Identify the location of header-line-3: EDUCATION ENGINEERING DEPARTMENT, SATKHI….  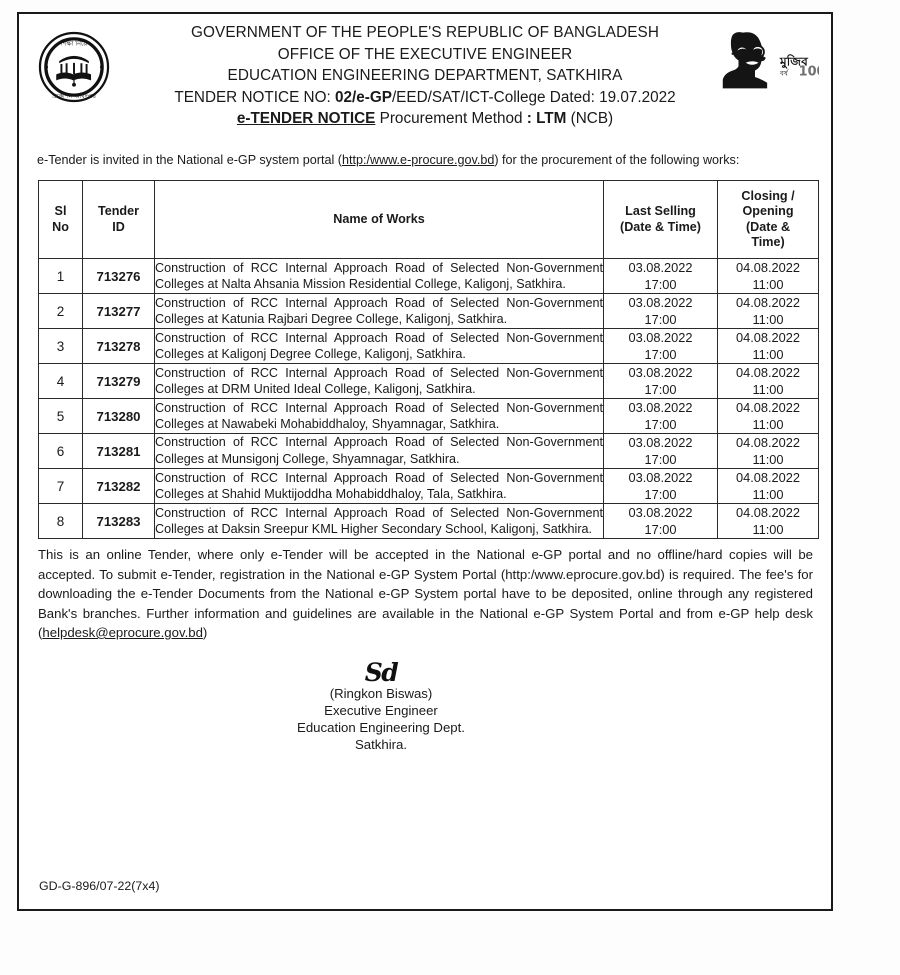
(425, 75).